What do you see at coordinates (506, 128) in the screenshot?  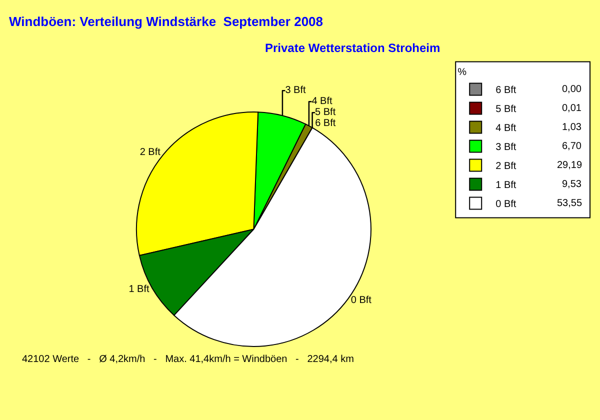 I see `legend-label: 4 Bft` at bounding box center [506, 128].